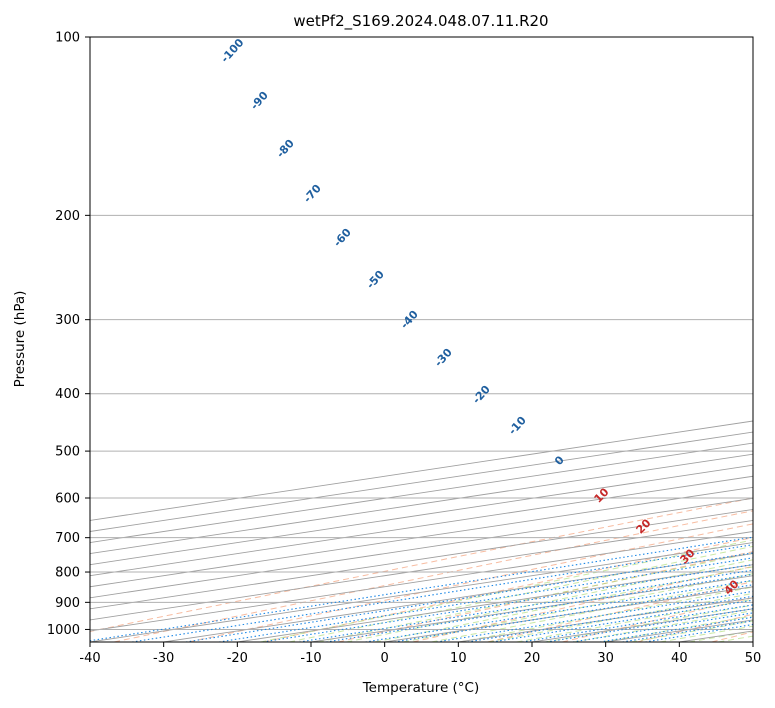 This screenshot has height=708, width=775. What do you see at coordinates (602, 495) in the screenshot?
I see `moist-adiabat-label: 10` at bounding box center [602, 495].